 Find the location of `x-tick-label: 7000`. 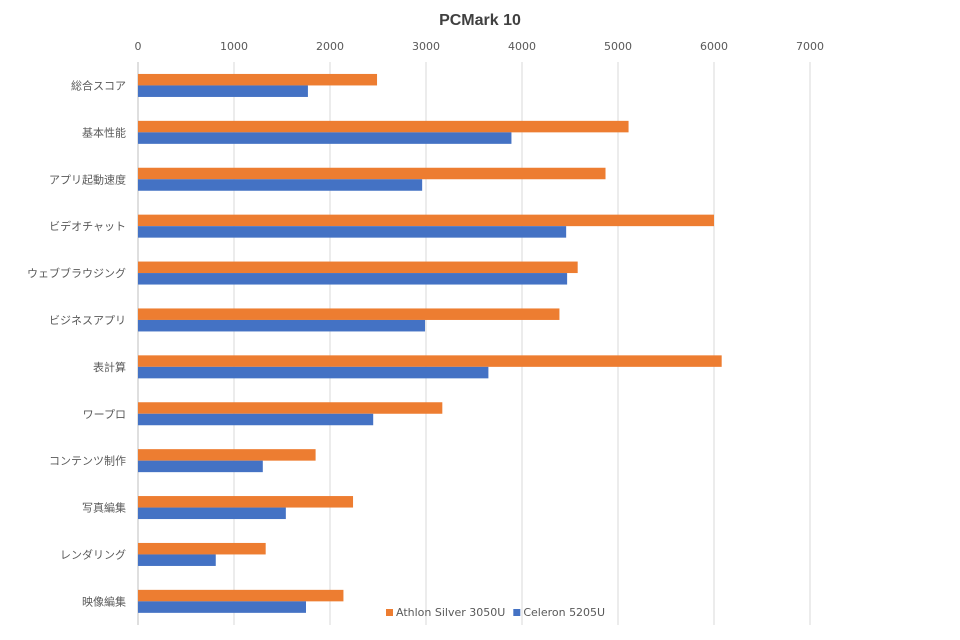

x-tick-label: 7000 is located at coordinates (810, 46).